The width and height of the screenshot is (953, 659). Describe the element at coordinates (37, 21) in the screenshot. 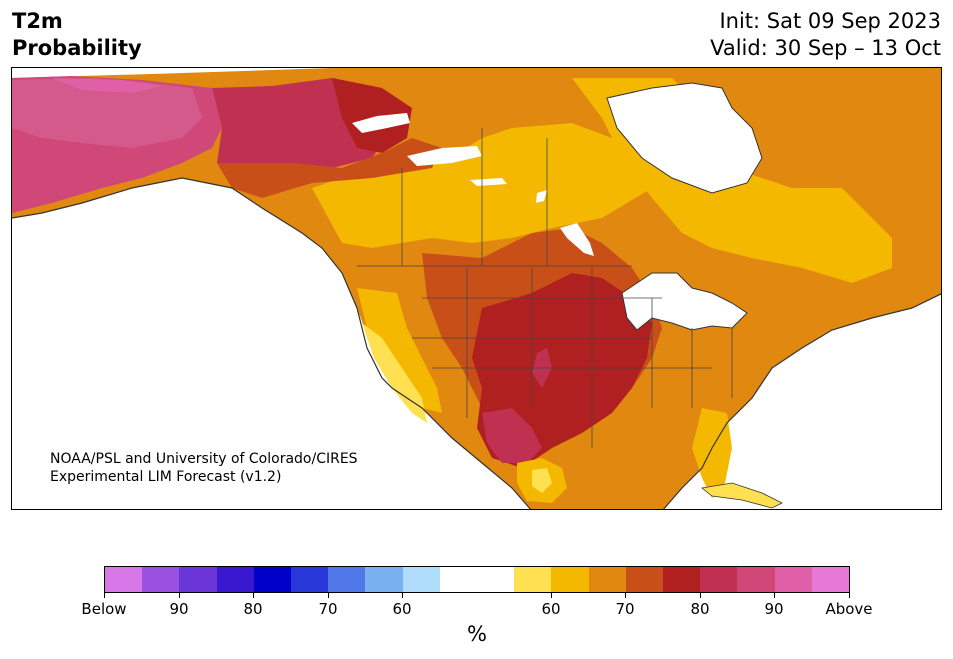

I see `title-line-1: T2m` at that location.